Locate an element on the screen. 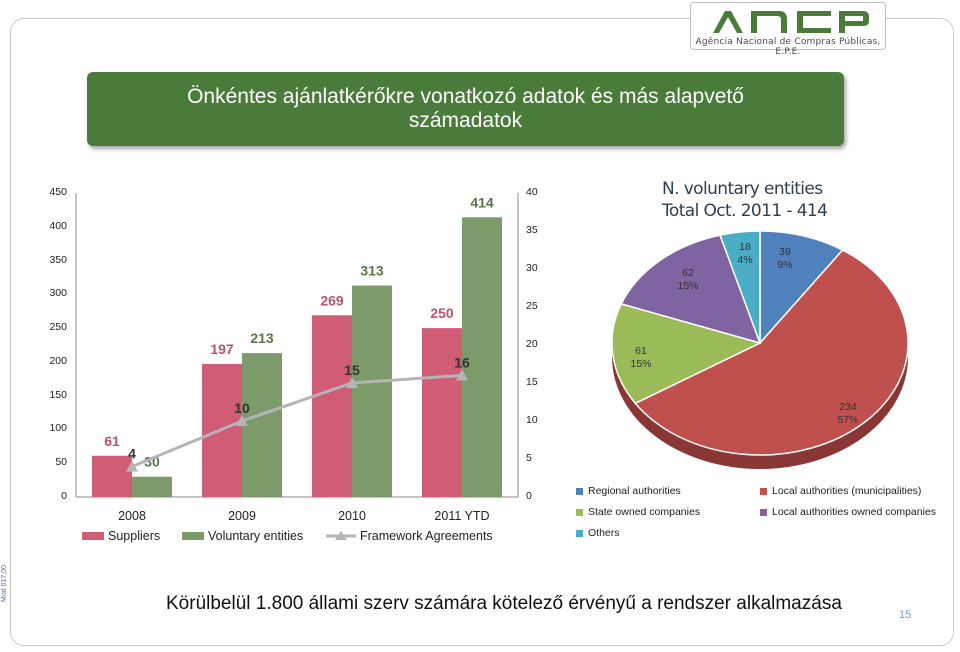 This screenshot has width=960, height=652. y-tick-label: 350 is located at coordinates (58, 259).